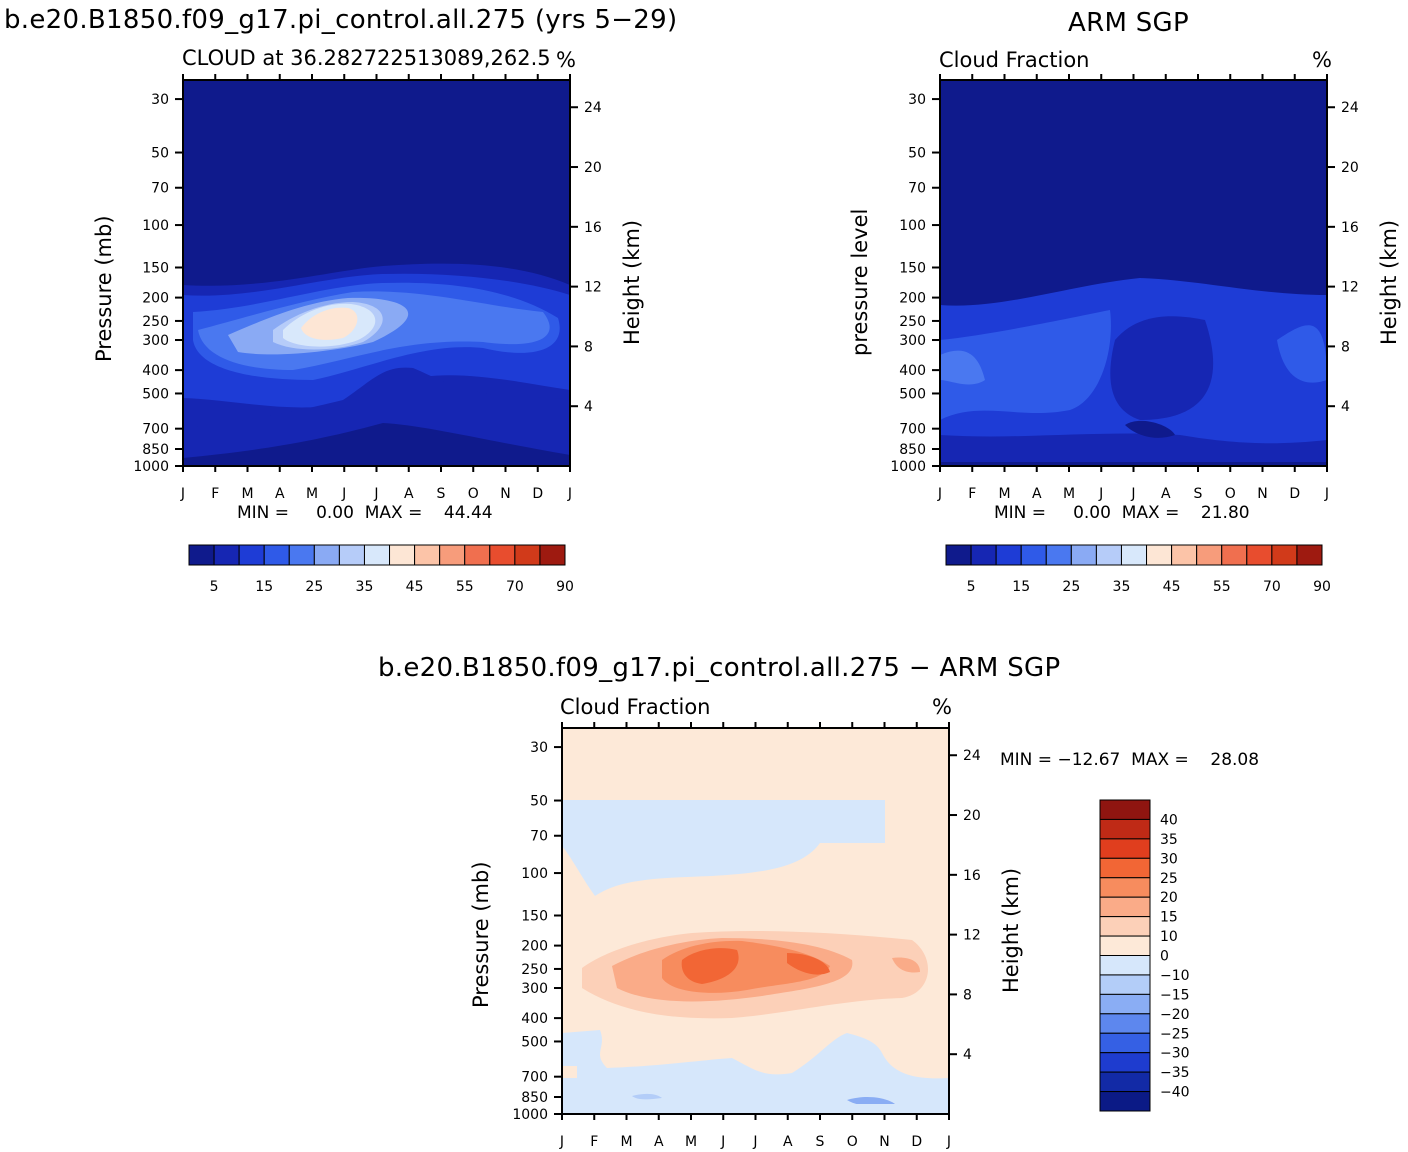 Image resolution: width=1408 pixels, height=1152 pixels. Describe the element at coordinates (917, 154) in the screenshot. I see `y-tick-label: 50` at that location.